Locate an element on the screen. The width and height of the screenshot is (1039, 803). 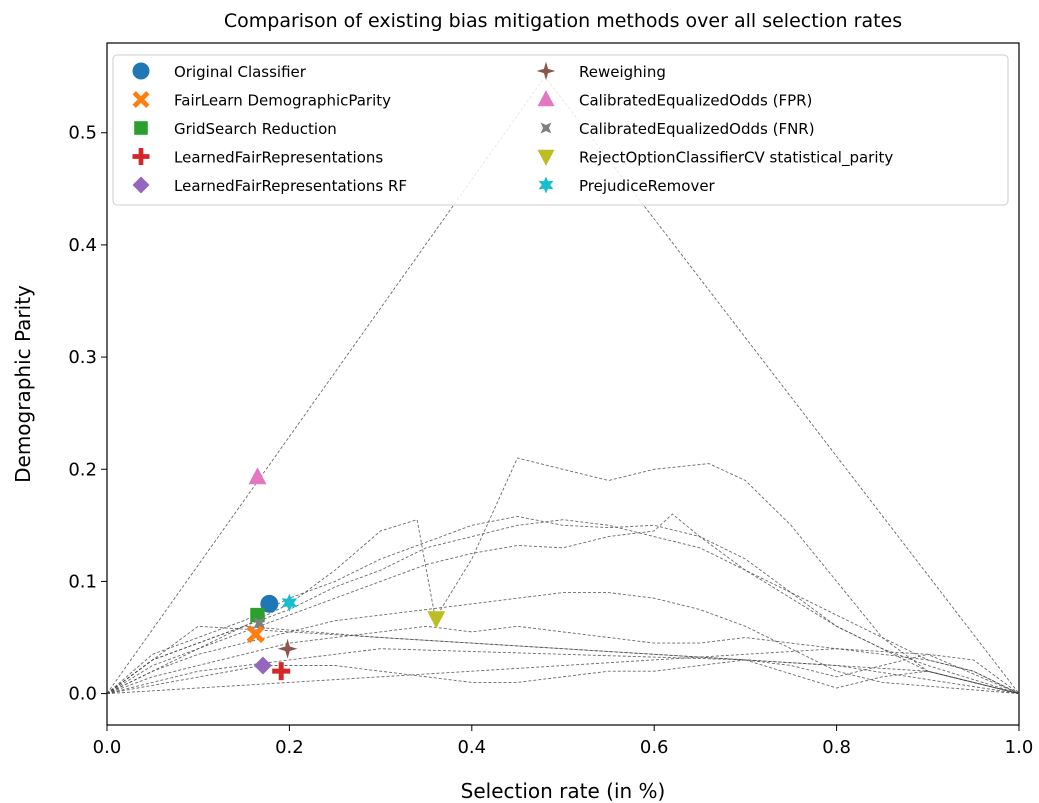
legend-marker-original-classifier is located at coordinates (141, 71).